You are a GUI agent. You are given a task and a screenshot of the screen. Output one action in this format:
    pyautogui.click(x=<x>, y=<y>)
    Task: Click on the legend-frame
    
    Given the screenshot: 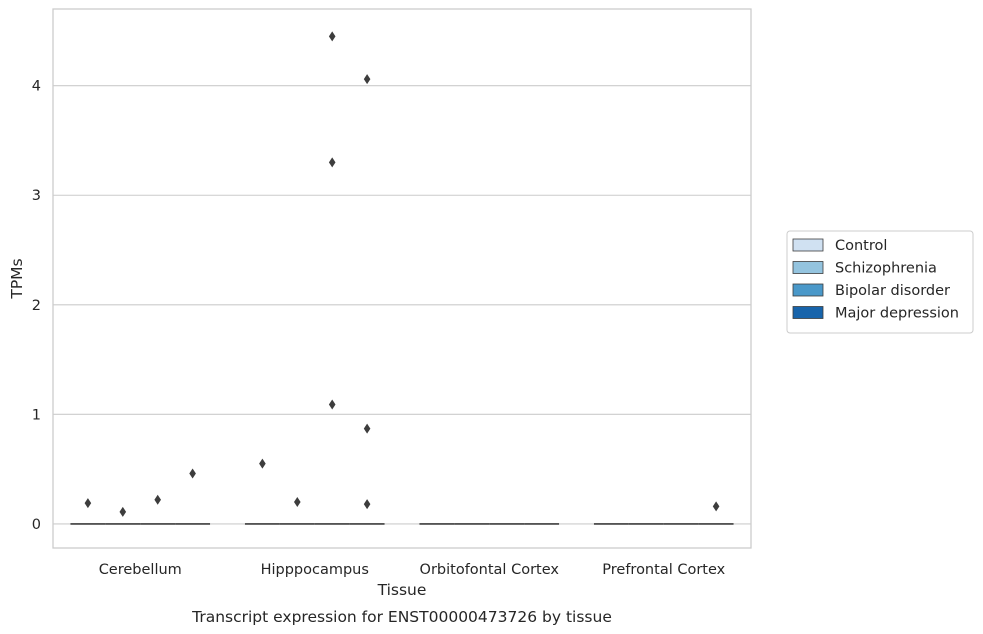 What is the action you would take?
    pyautogui.click(x=880, y=282)
    